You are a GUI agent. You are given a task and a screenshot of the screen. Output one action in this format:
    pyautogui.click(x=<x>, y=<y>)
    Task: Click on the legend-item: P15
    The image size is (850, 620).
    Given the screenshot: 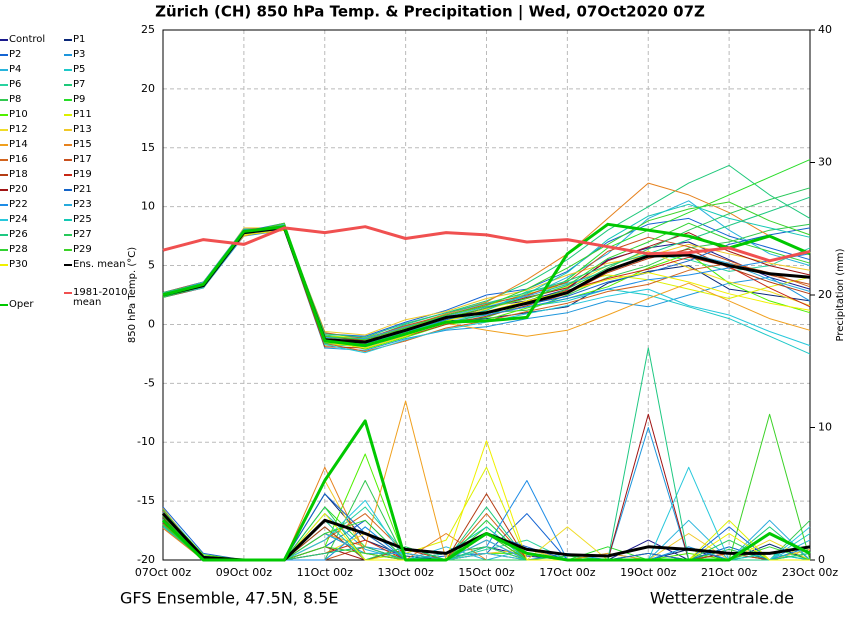 What is the action you would take?
    pyautogui.click(x=98, y=145)
    